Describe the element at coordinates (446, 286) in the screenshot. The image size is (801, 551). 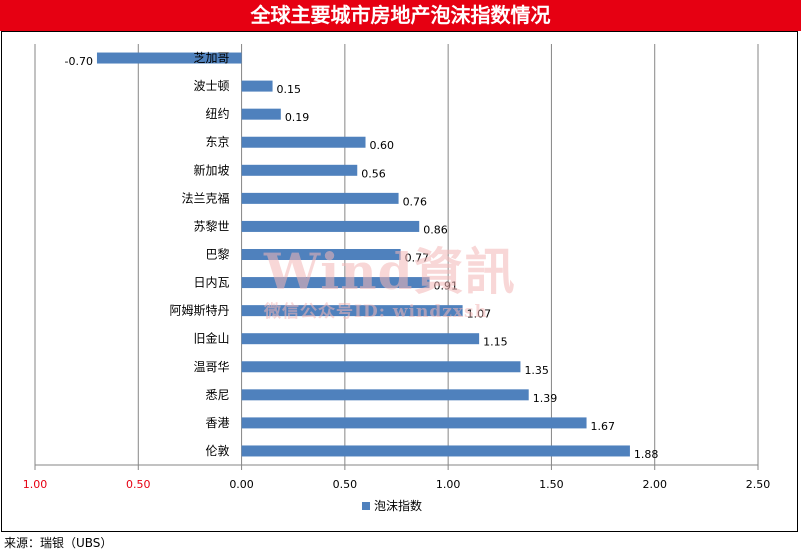
I see `value-label: 0.91` at that location.